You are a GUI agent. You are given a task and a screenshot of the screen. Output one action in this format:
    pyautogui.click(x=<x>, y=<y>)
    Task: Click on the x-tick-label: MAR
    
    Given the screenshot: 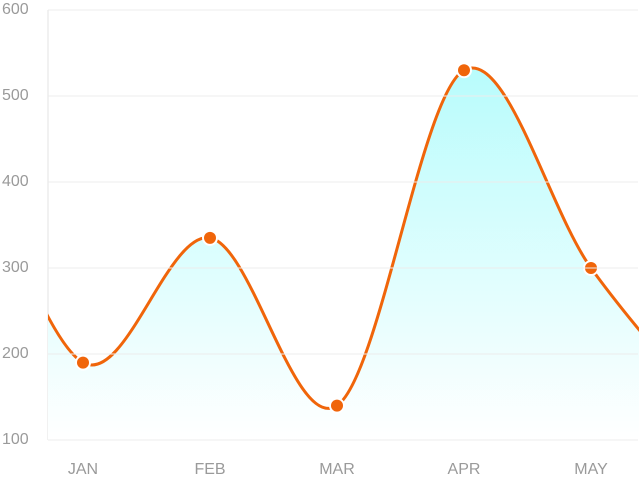 What is the action you would take?
    pyautogui.click(x=337, y=469)
    